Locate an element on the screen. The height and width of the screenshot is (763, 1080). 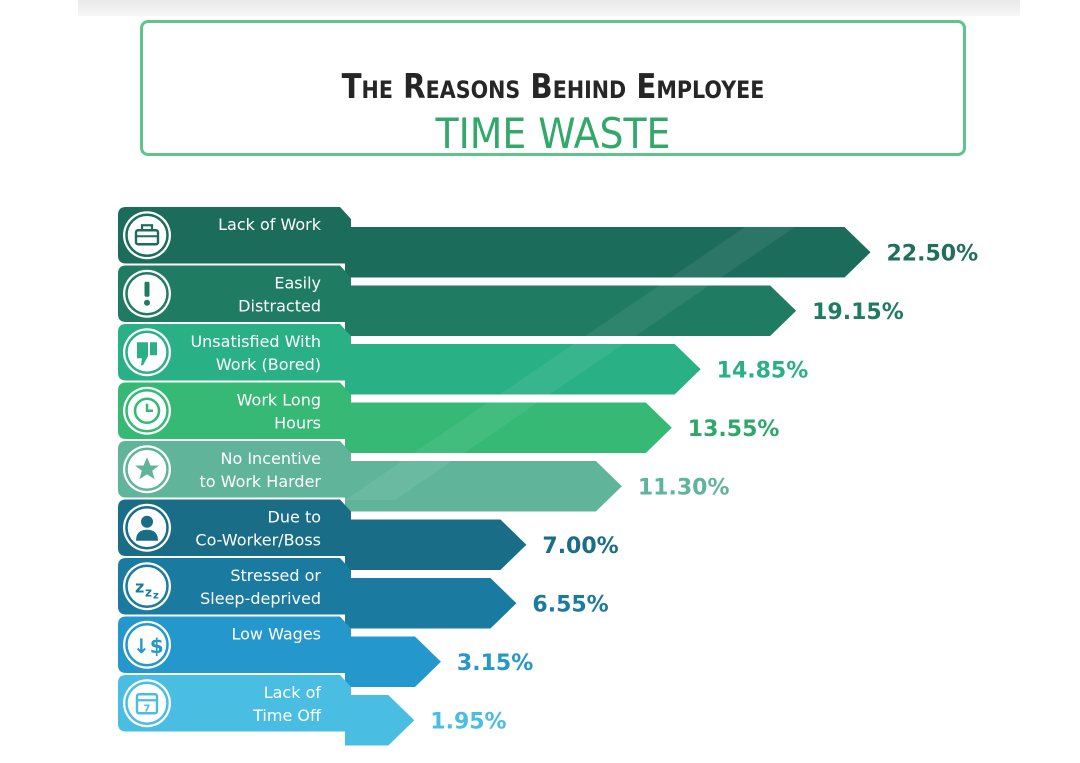
value-label: 13.55% is located at coordinates (734, 429).